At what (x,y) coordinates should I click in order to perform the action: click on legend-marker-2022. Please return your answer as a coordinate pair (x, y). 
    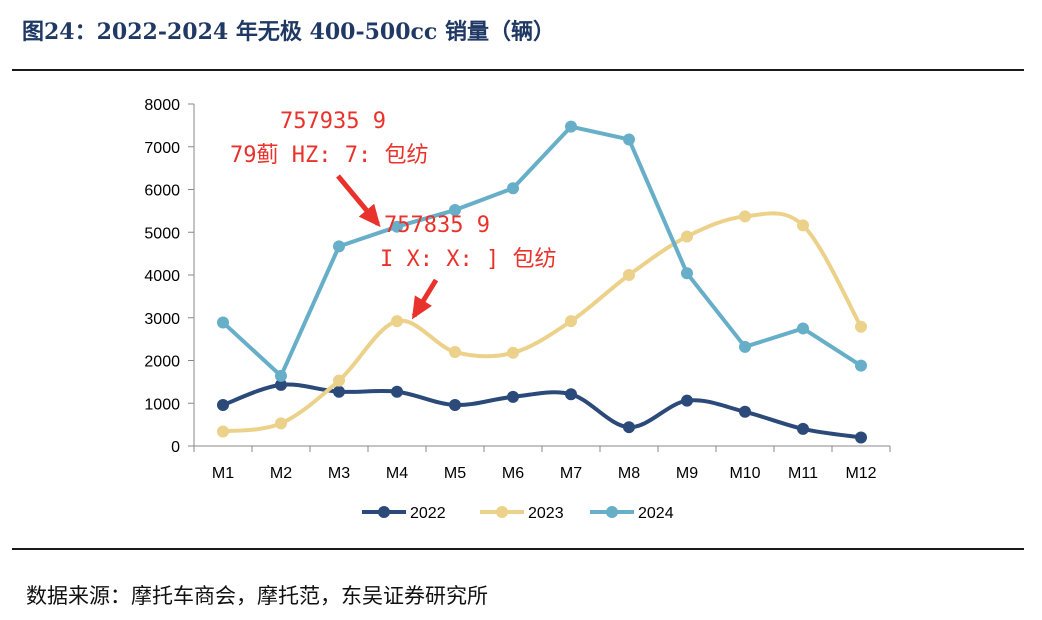
    Looking at the image, I should click on (384, 512).